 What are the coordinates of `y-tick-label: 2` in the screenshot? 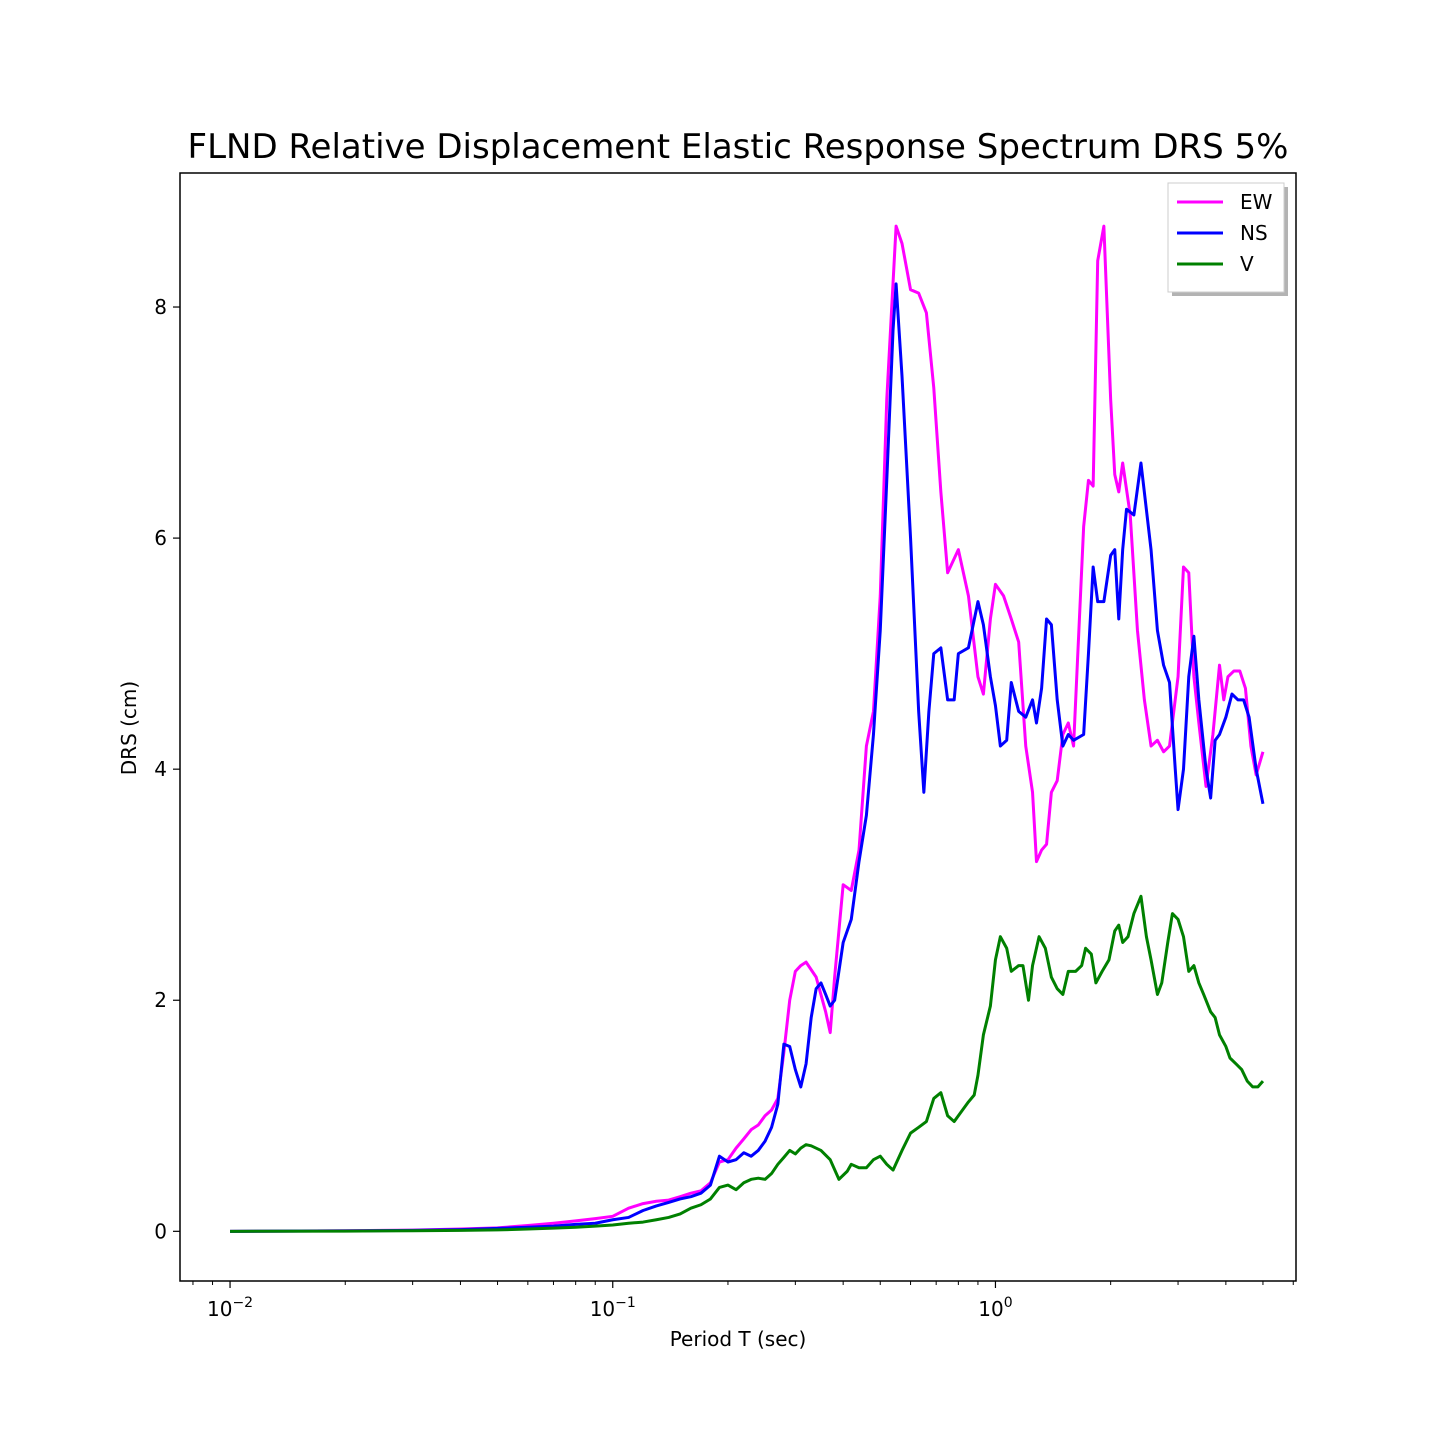 It's located at (160, 1000).